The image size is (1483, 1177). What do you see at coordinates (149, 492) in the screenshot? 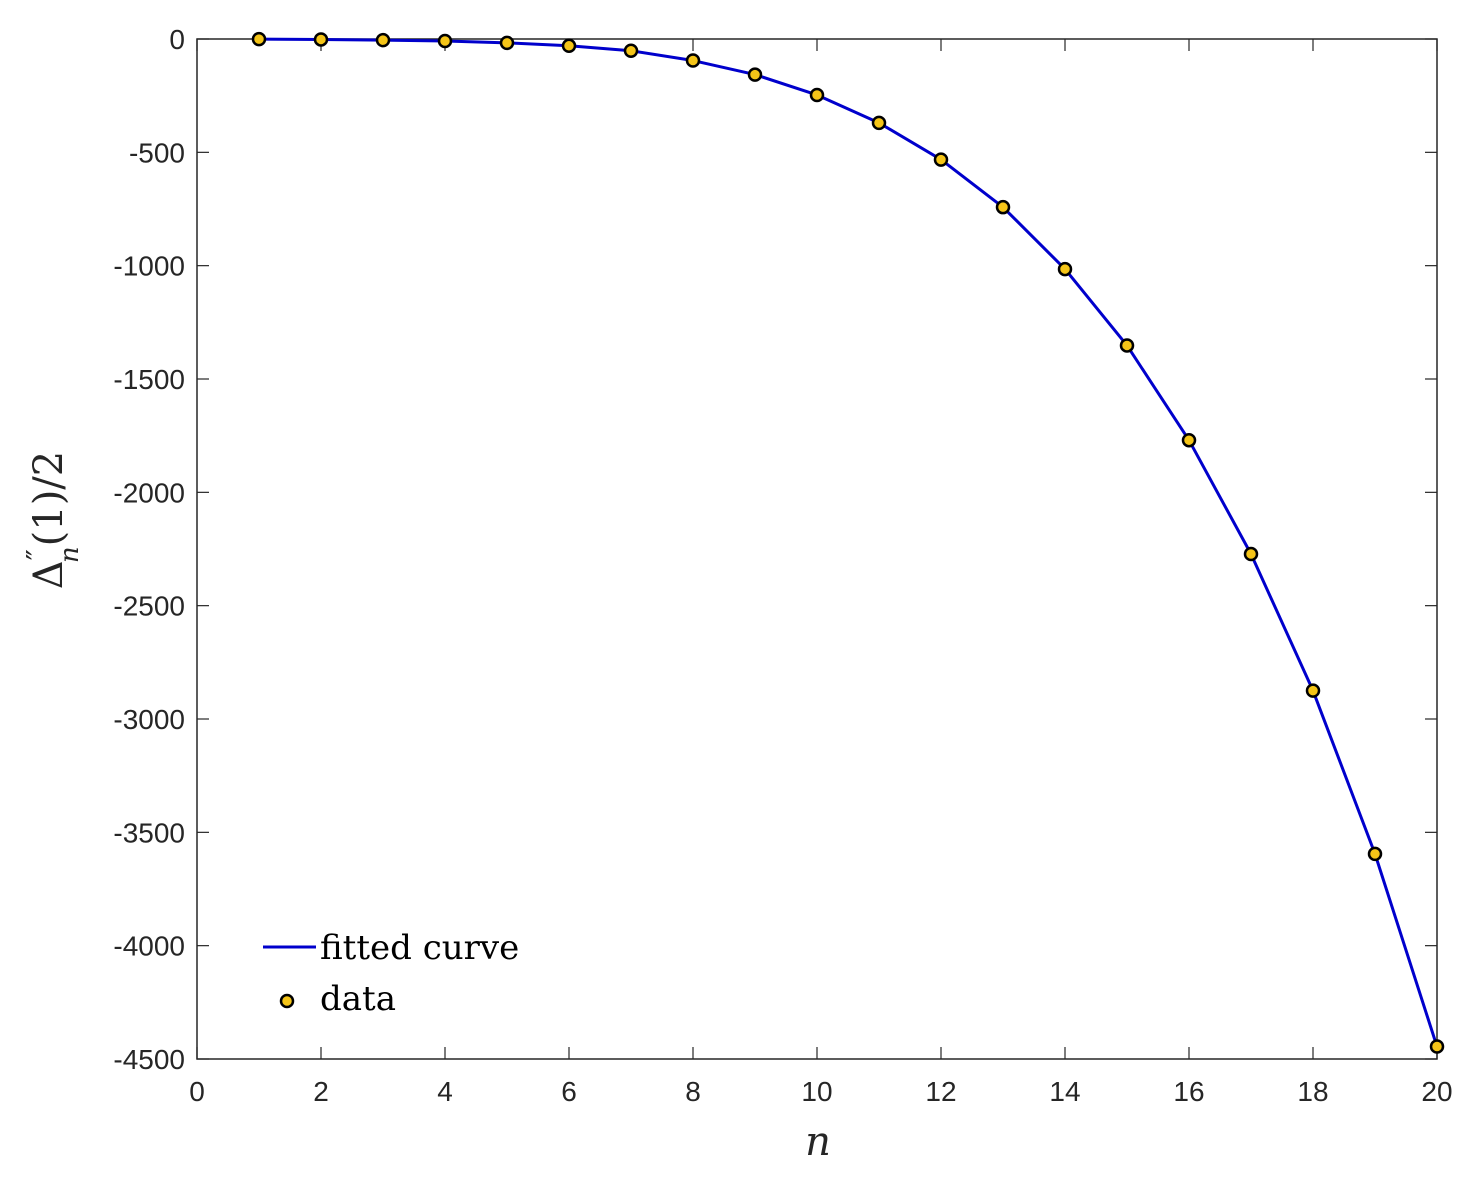
I see `y-tick-label: -2000` at bounding box center [149, 492].